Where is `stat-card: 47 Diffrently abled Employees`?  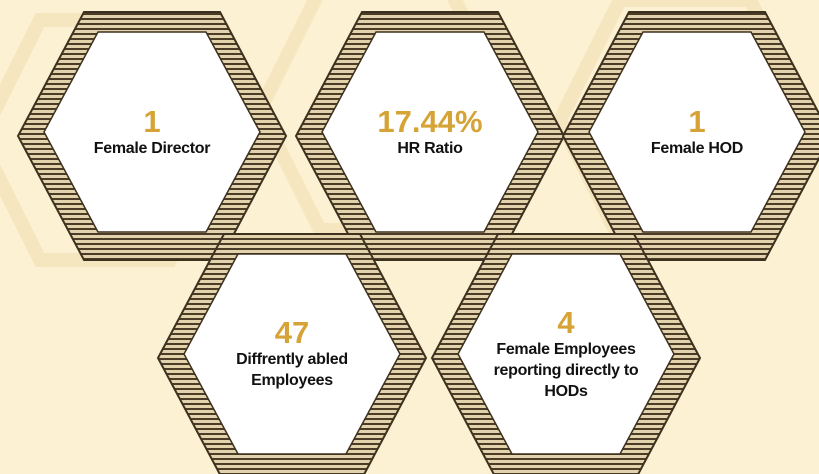 stat-card: 47 Diffrently abled Employees is located at coordinates (292, 354).